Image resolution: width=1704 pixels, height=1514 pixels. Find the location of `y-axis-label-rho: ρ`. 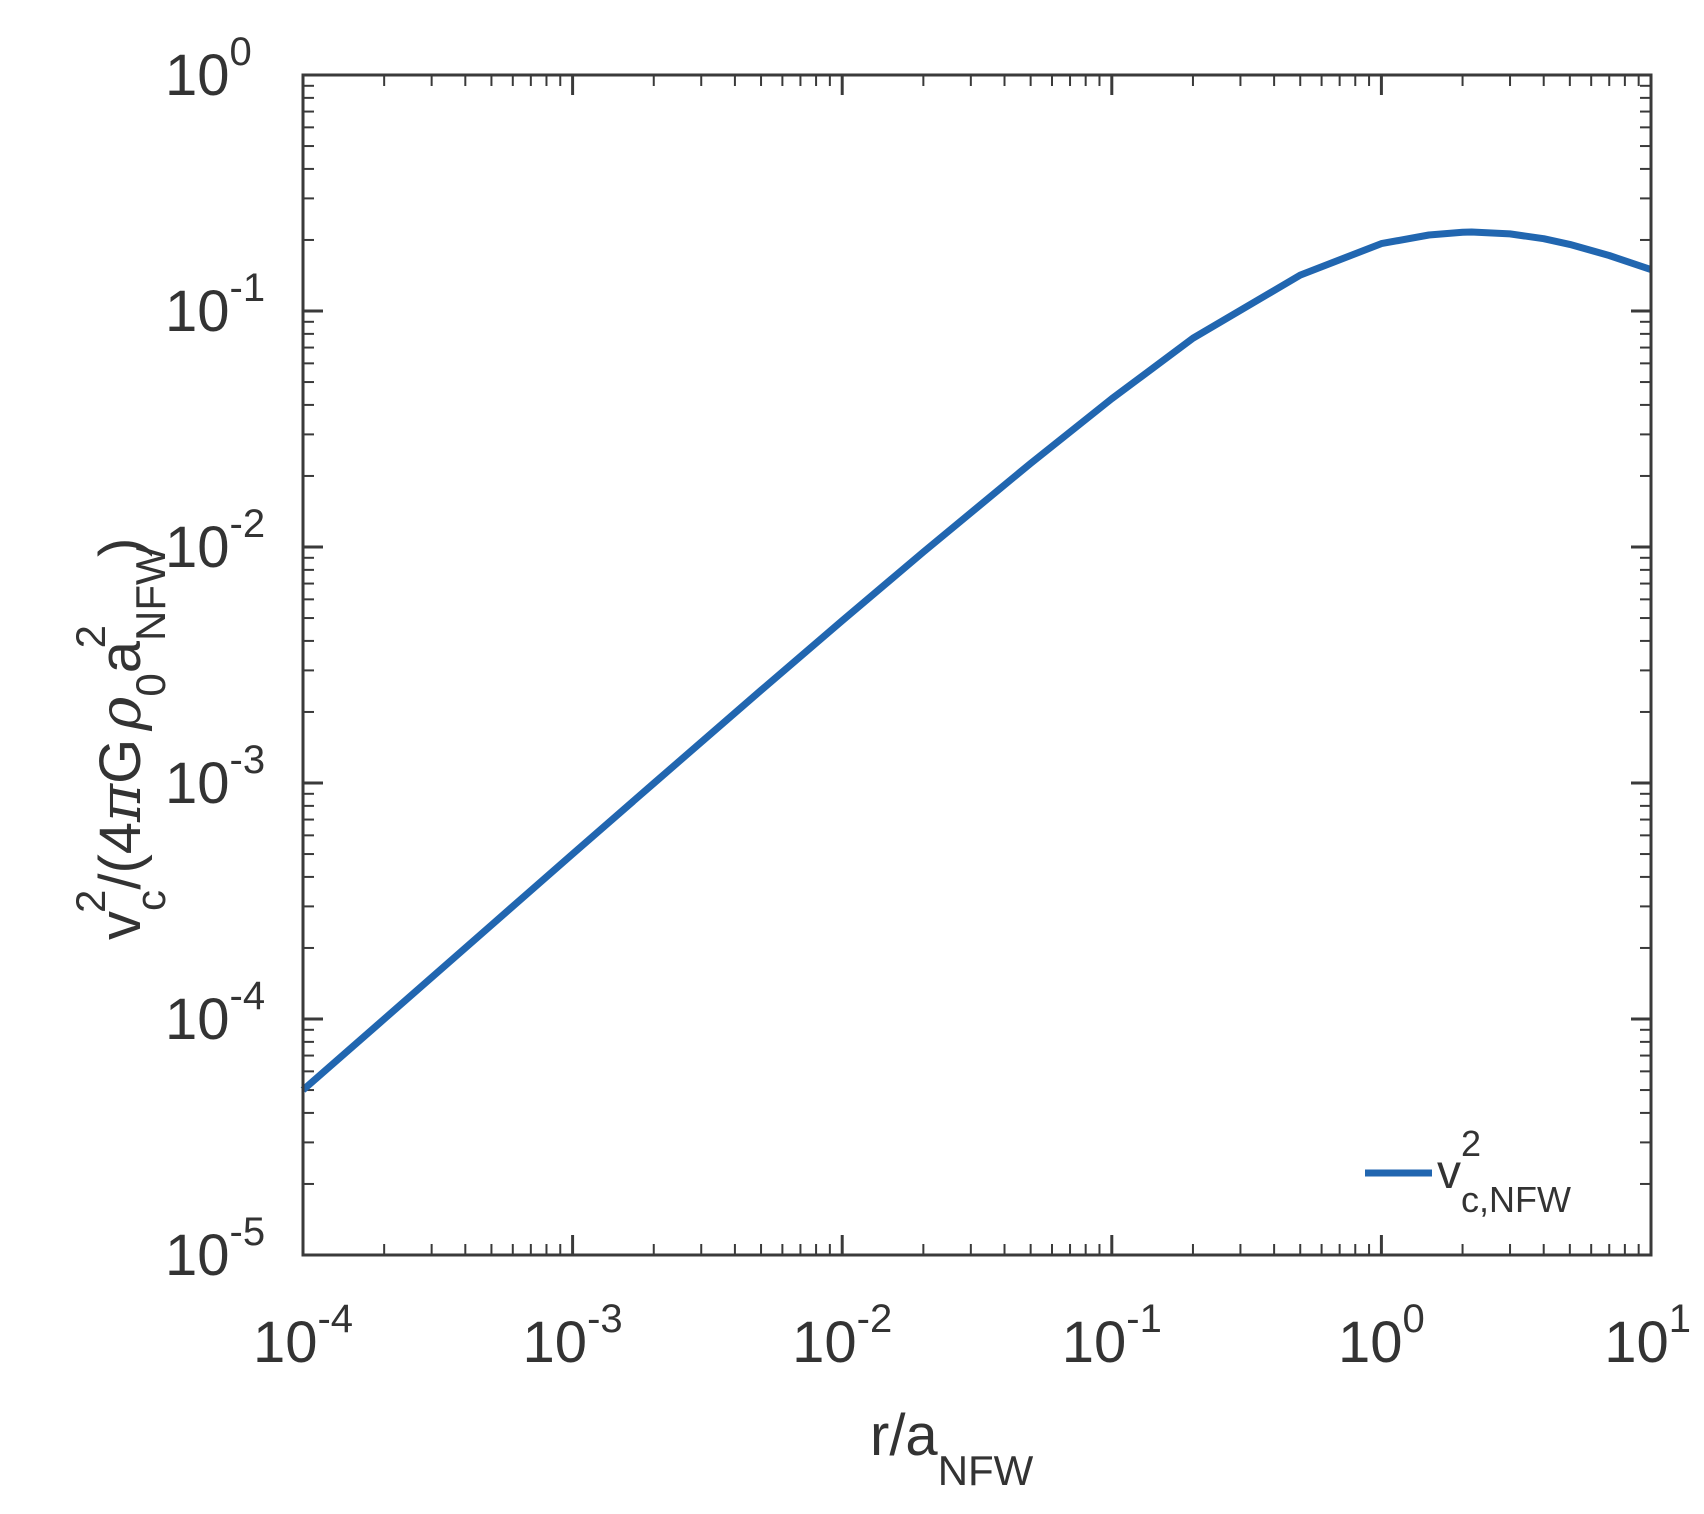

y-axis-label-rho: ρ is located at coordinates (120, 714).